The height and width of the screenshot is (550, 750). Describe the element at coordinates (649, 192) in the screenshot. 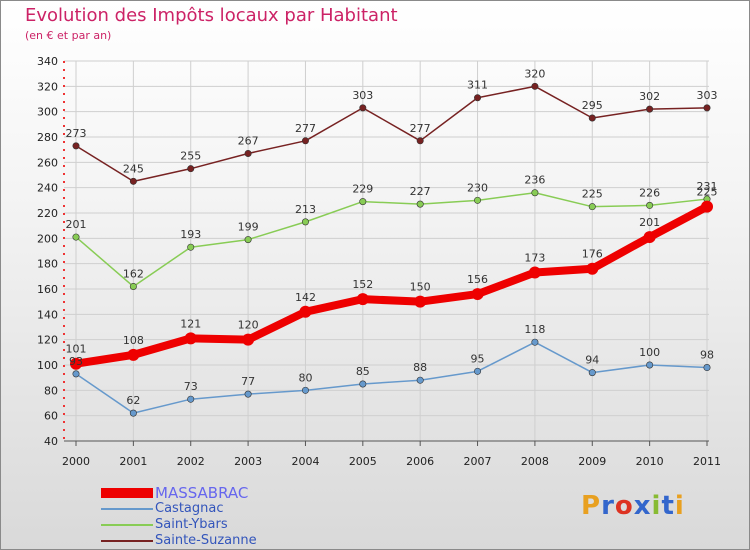

I see `data-label: 226` at that location.